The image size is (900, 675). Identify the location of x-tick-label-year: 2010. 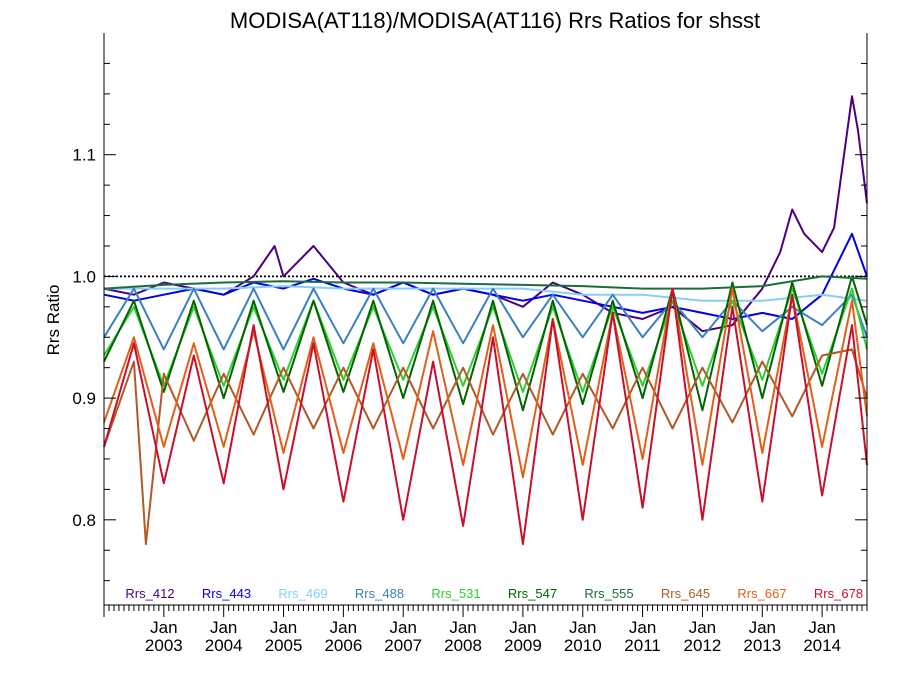
(583, 645).